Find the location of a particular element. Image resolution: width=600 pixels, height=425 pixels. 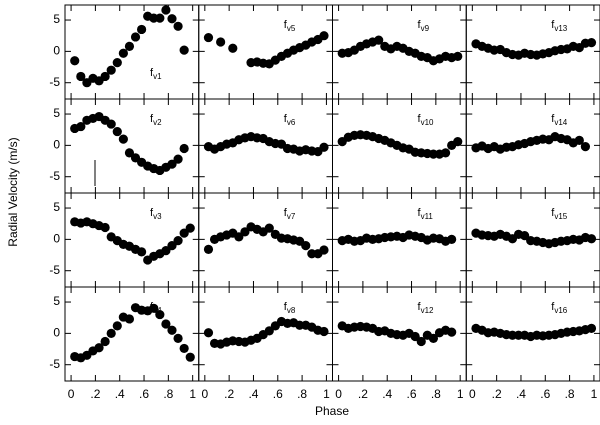

panel-frame is located at coordinates (265, 52).